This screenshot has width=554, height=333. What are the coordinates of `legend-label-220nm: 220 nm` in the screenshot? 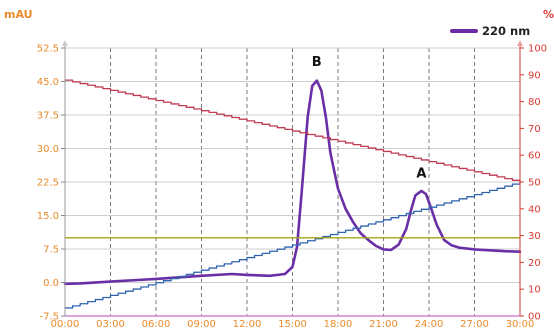 It's located at (506, 31).